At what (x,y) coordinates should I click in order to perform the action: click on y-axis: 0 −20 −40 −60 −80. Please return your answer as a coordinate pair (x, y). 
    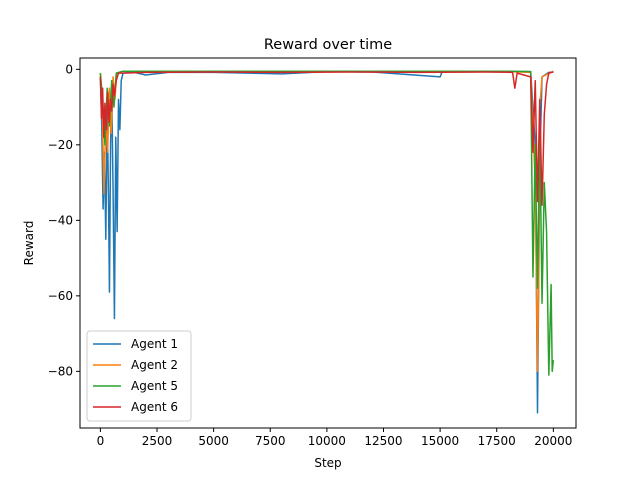
    Looking at the image, I should click on (64, 220).